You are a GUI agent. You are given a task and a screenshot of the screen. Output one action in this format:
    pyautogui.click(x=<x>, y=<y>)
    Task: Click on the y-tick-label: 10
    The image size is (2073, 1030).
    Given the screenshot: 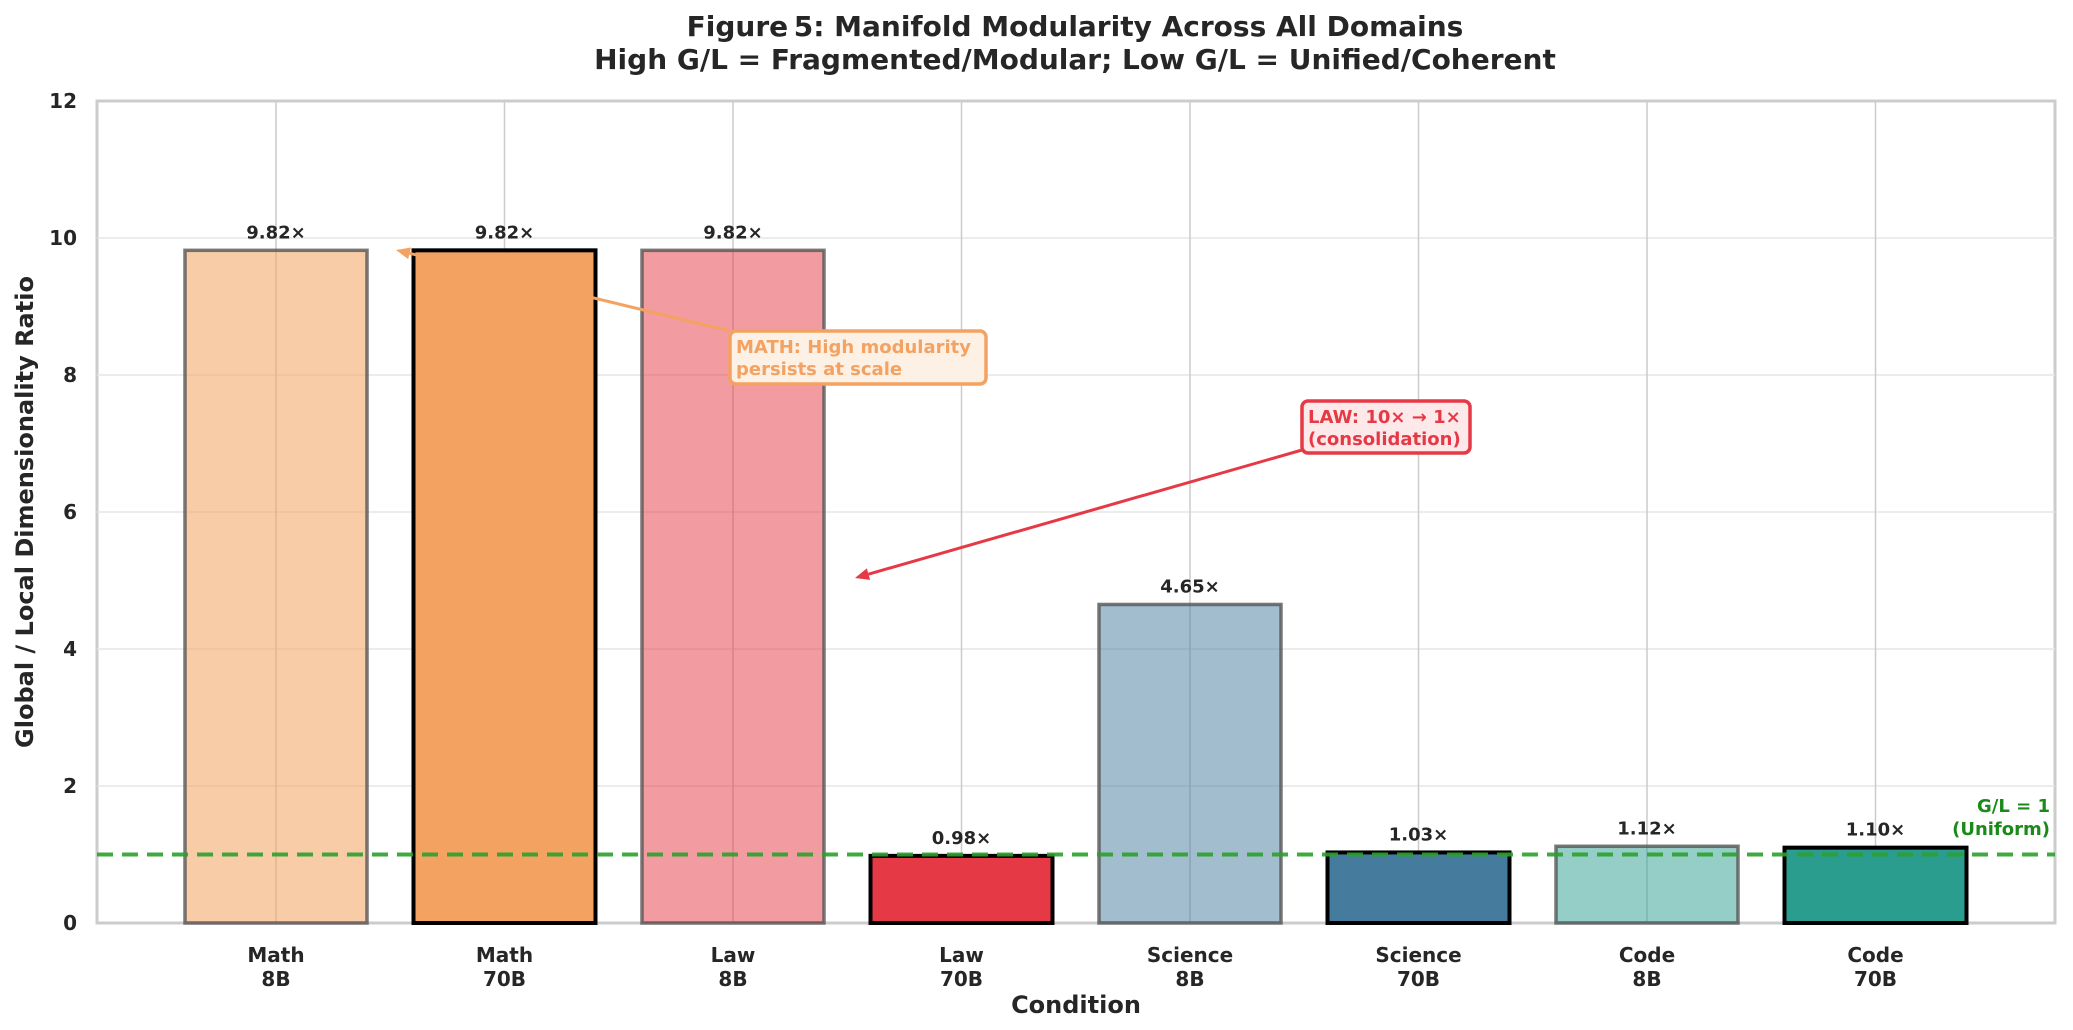 What is the action you would take?
    pyautogui.click(x=63, y=238)
    